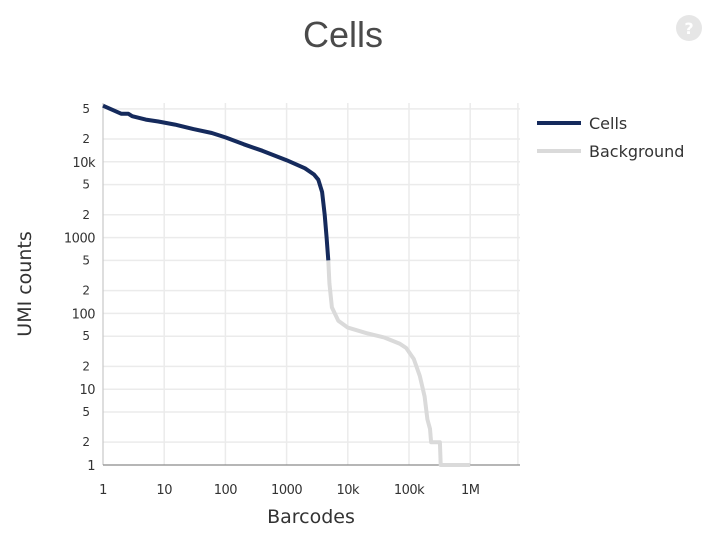 This screenshot has height=533, width=710. What do you see at coordinates (286, 490) in the screenshot?
I see `x-tick-label: 1000` at bounding box center [286, 490].